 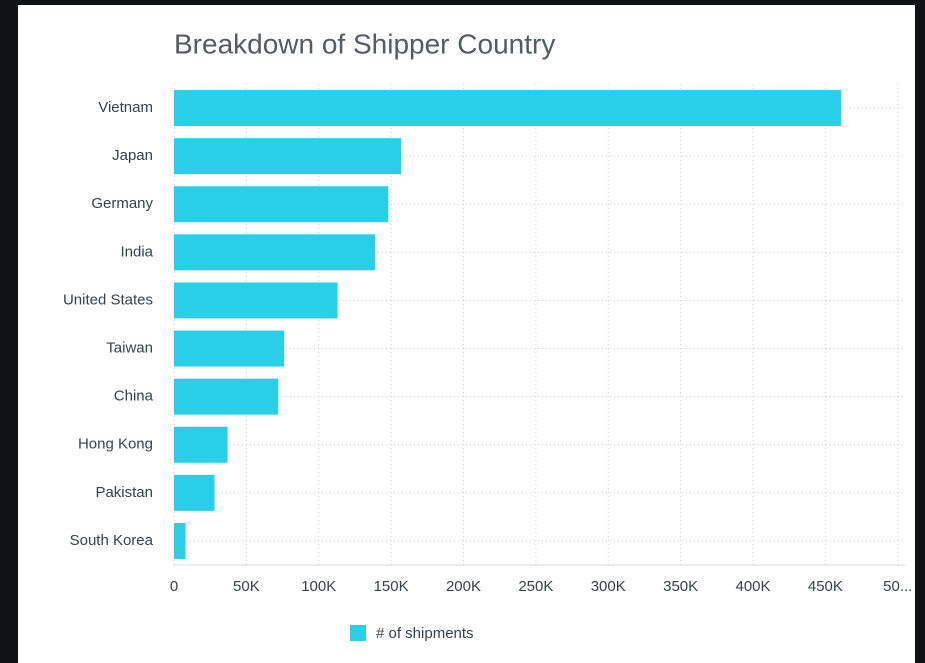 I want to click on x-tick-label: 250K, so click(x=535, y=586).